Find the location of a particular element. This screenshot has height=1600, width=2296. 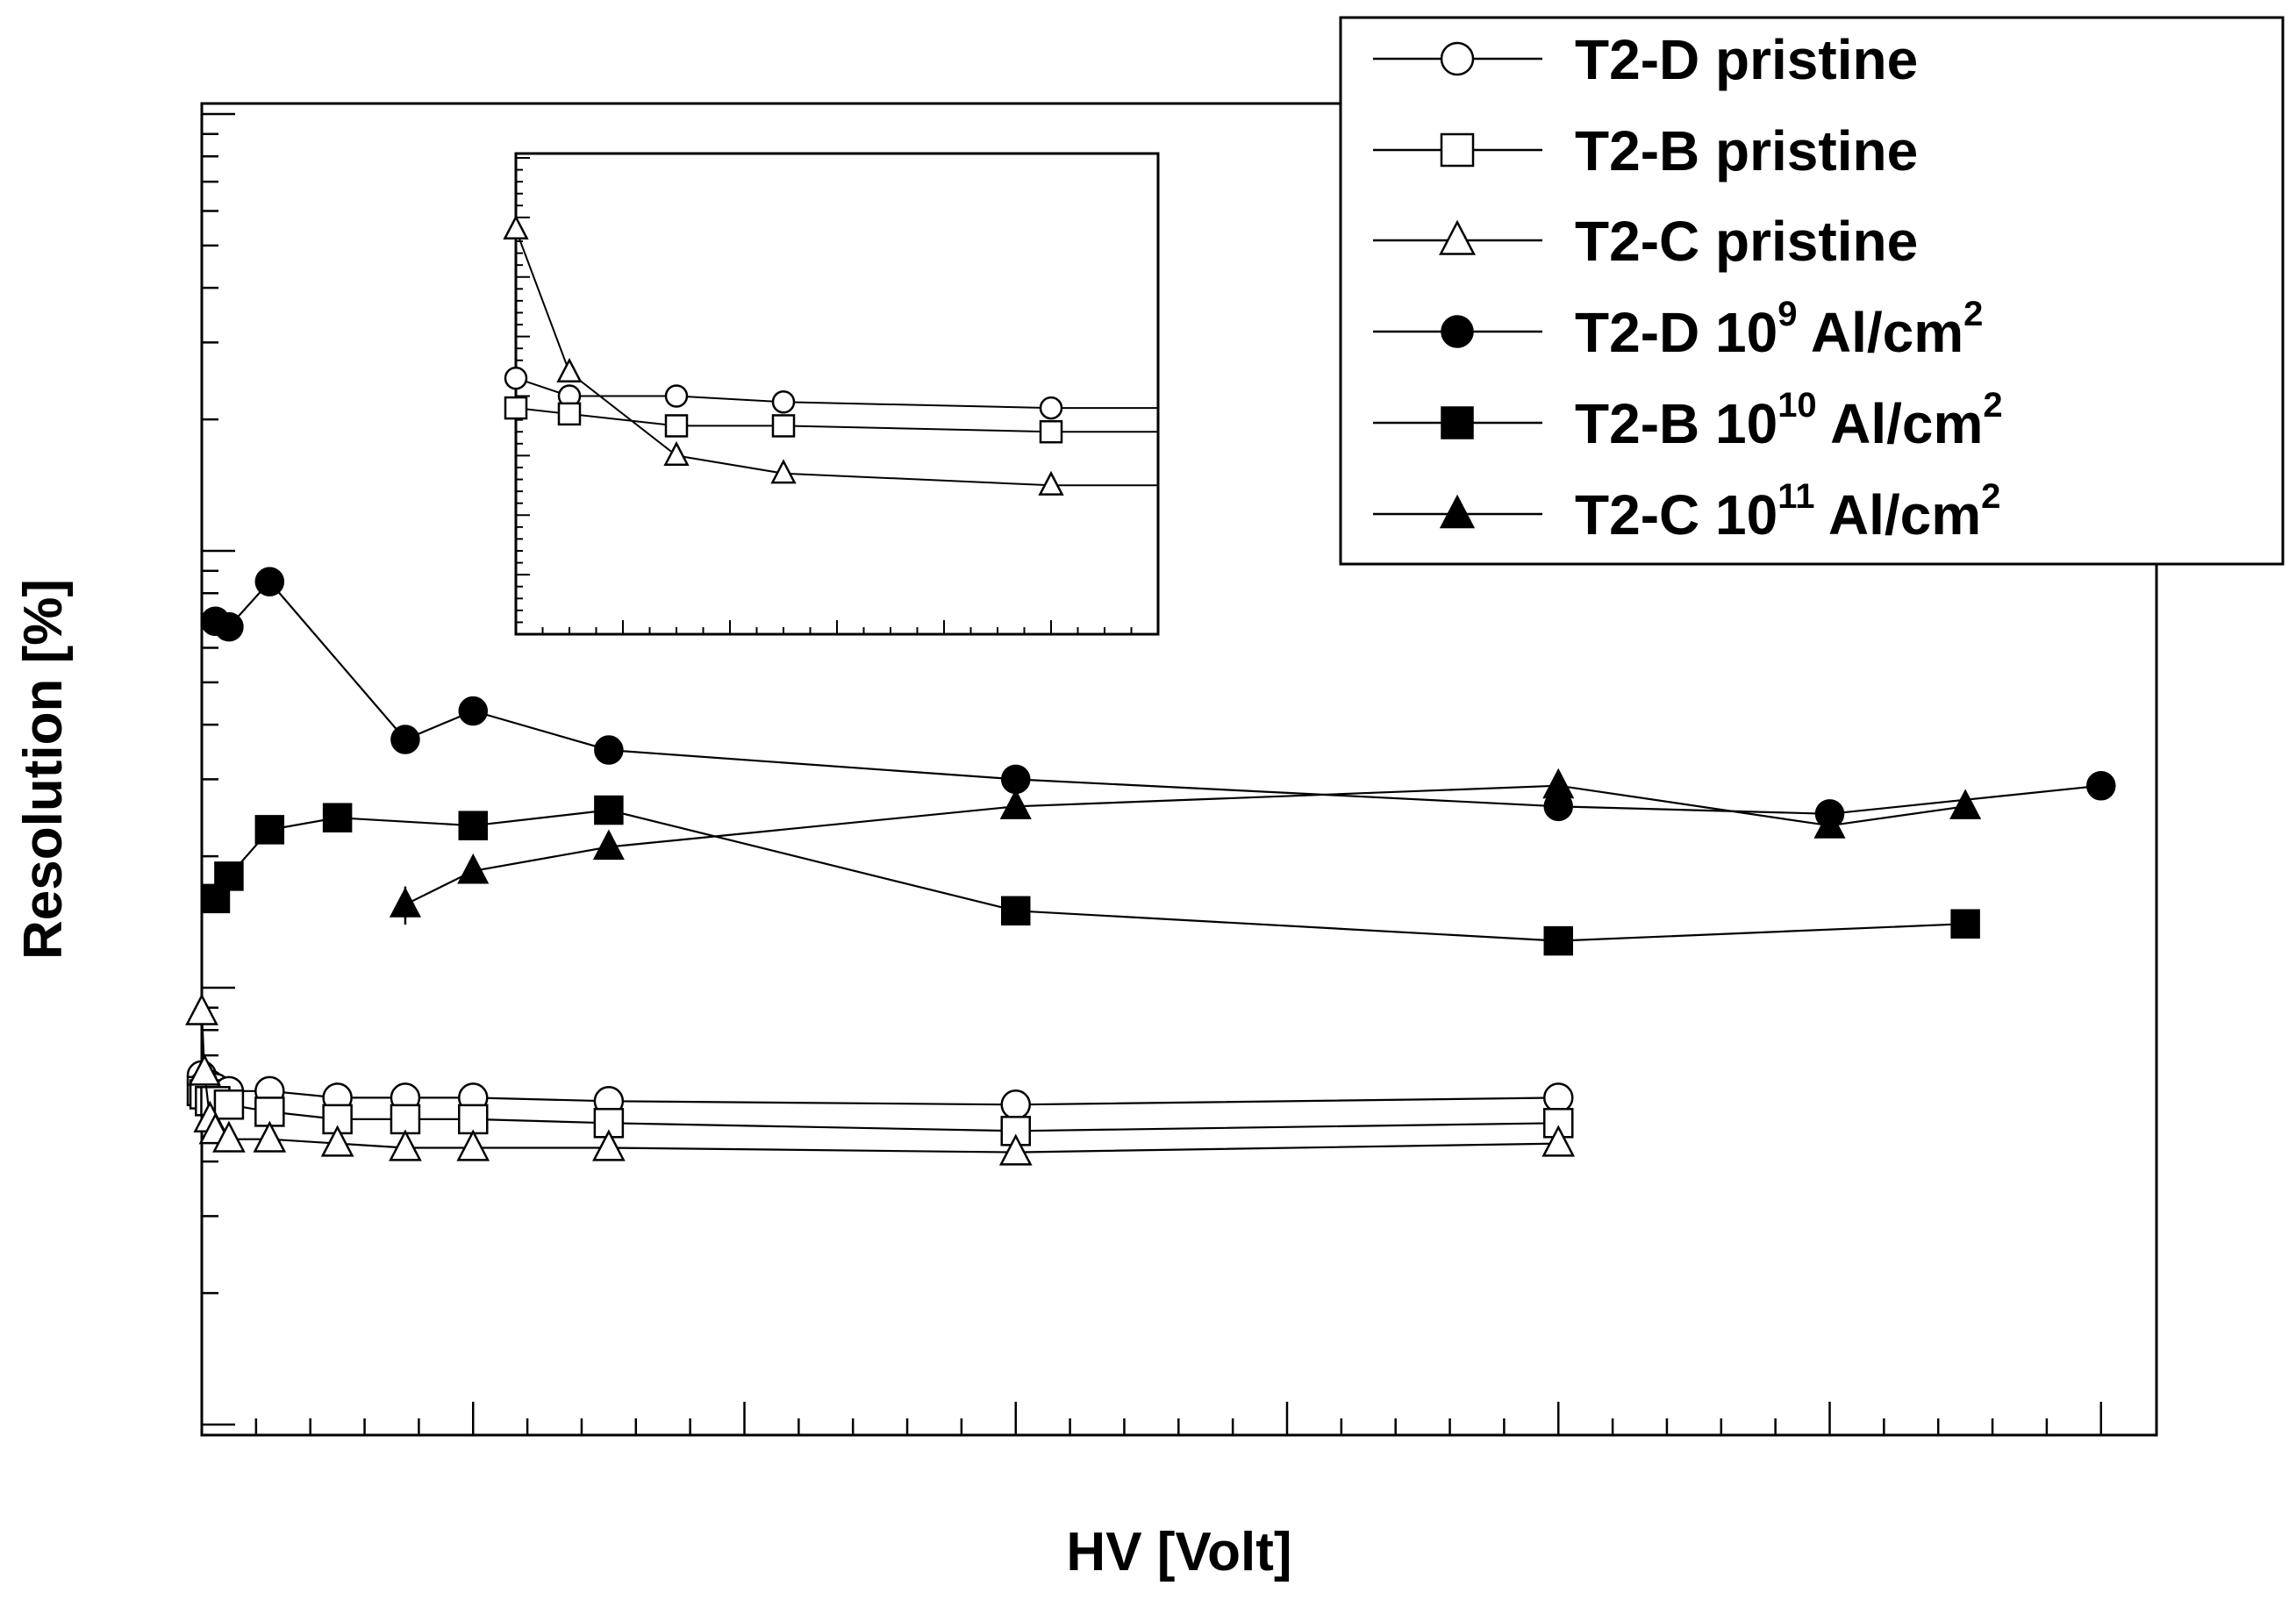

legend-label-part: T2-C pristine is located at coordinates (1746, 241).